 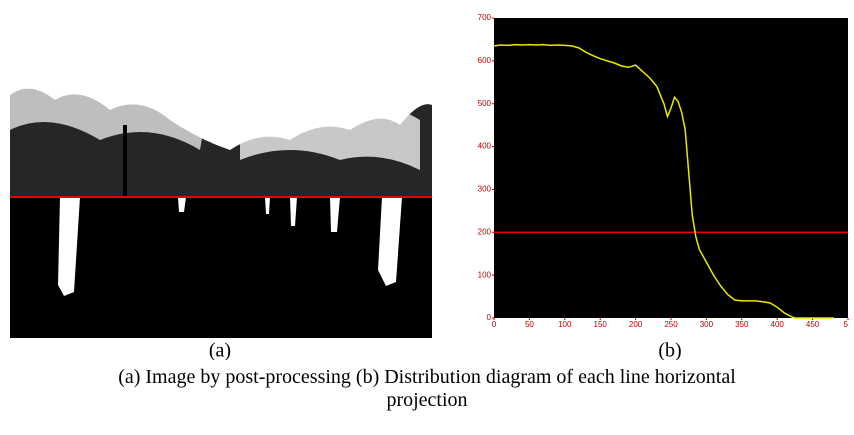 What do you see at coordinates (671, 324) in the screenshot?
I see `x-tick-label: 250` at bounding box center [671, 324].